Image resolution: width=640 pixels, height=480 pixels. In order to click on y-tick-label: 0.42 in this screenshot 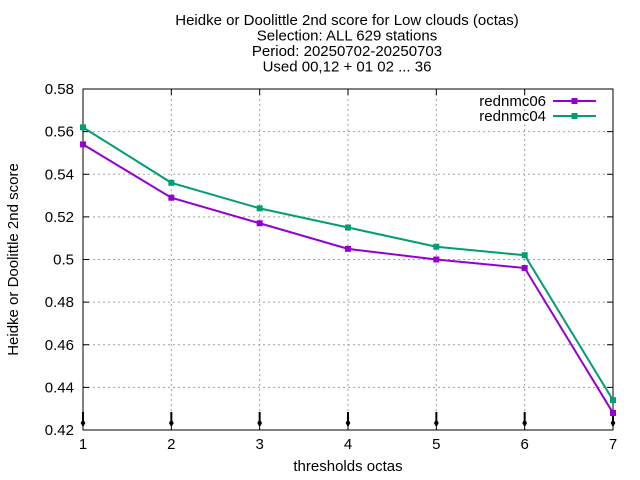, I will do `click(59, 430)`.